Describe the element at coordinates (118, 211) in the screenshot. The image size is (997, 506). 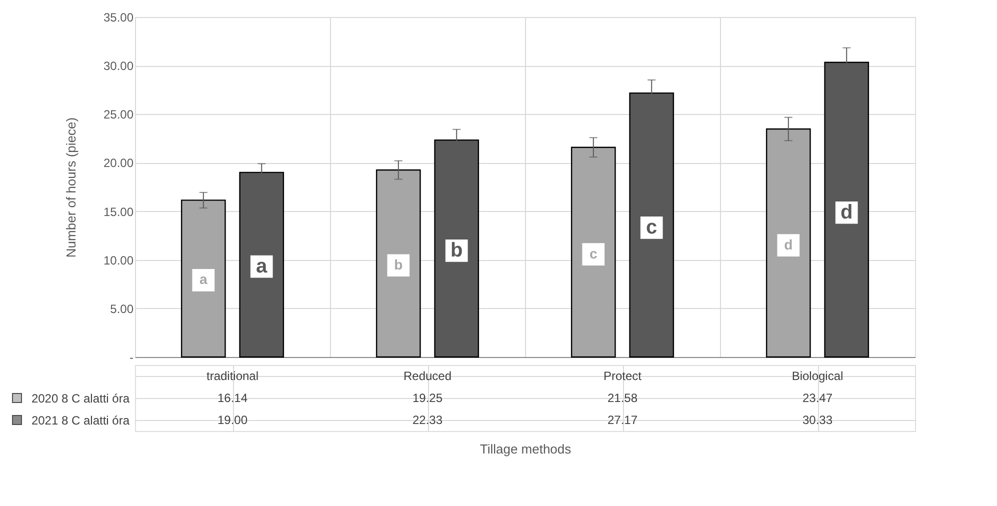
I see `y-tick-label: 15.00` at that location.